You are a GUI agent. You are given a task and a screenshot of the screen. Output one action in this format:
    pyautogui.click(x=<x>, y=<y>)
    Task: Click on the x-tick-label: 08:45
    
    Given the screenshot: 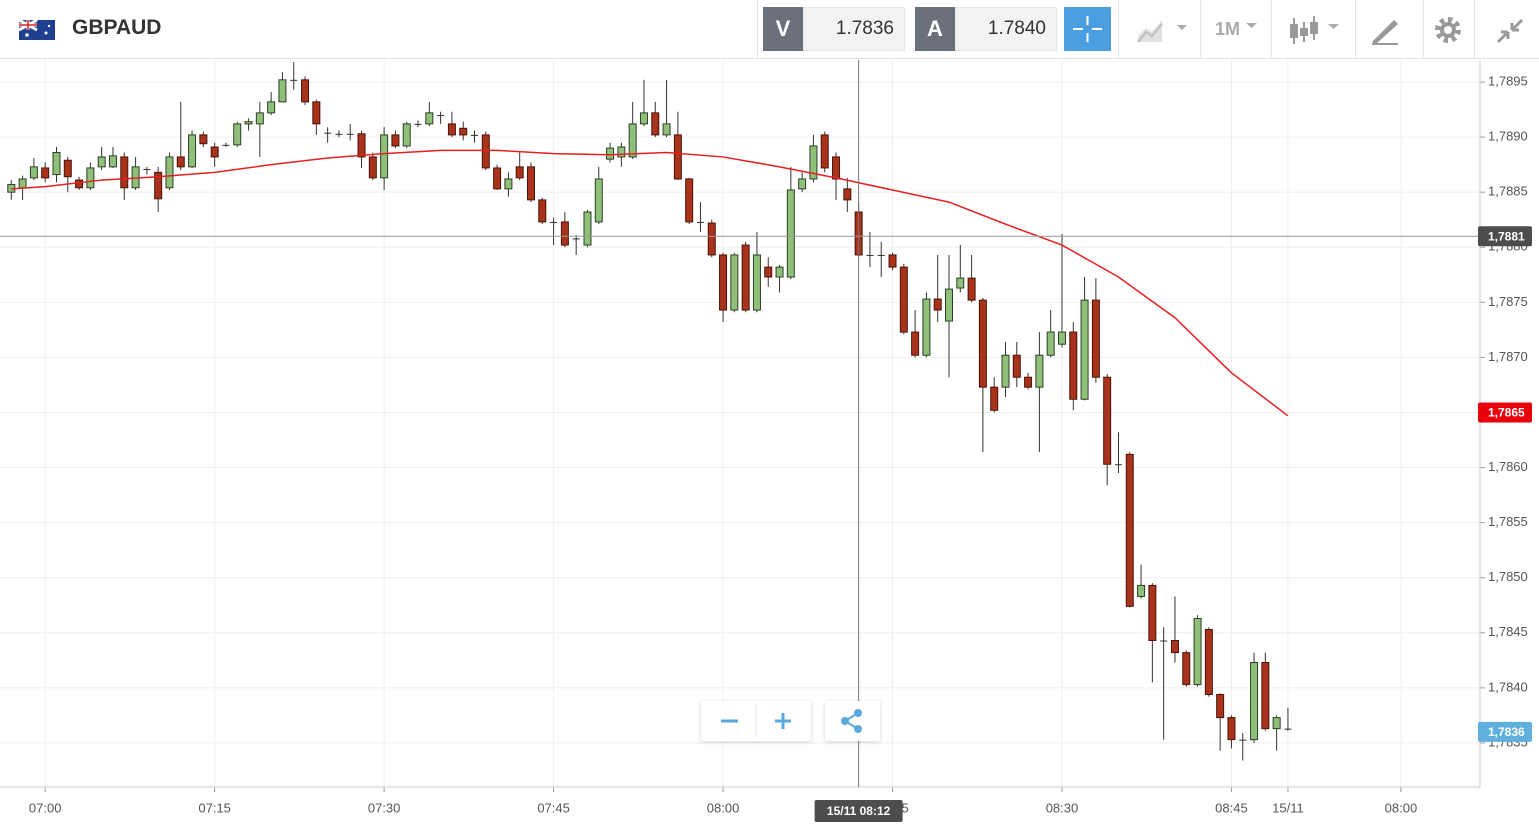 What is the action you would take?
    pyautogui.click(x=1231, y=807)
    